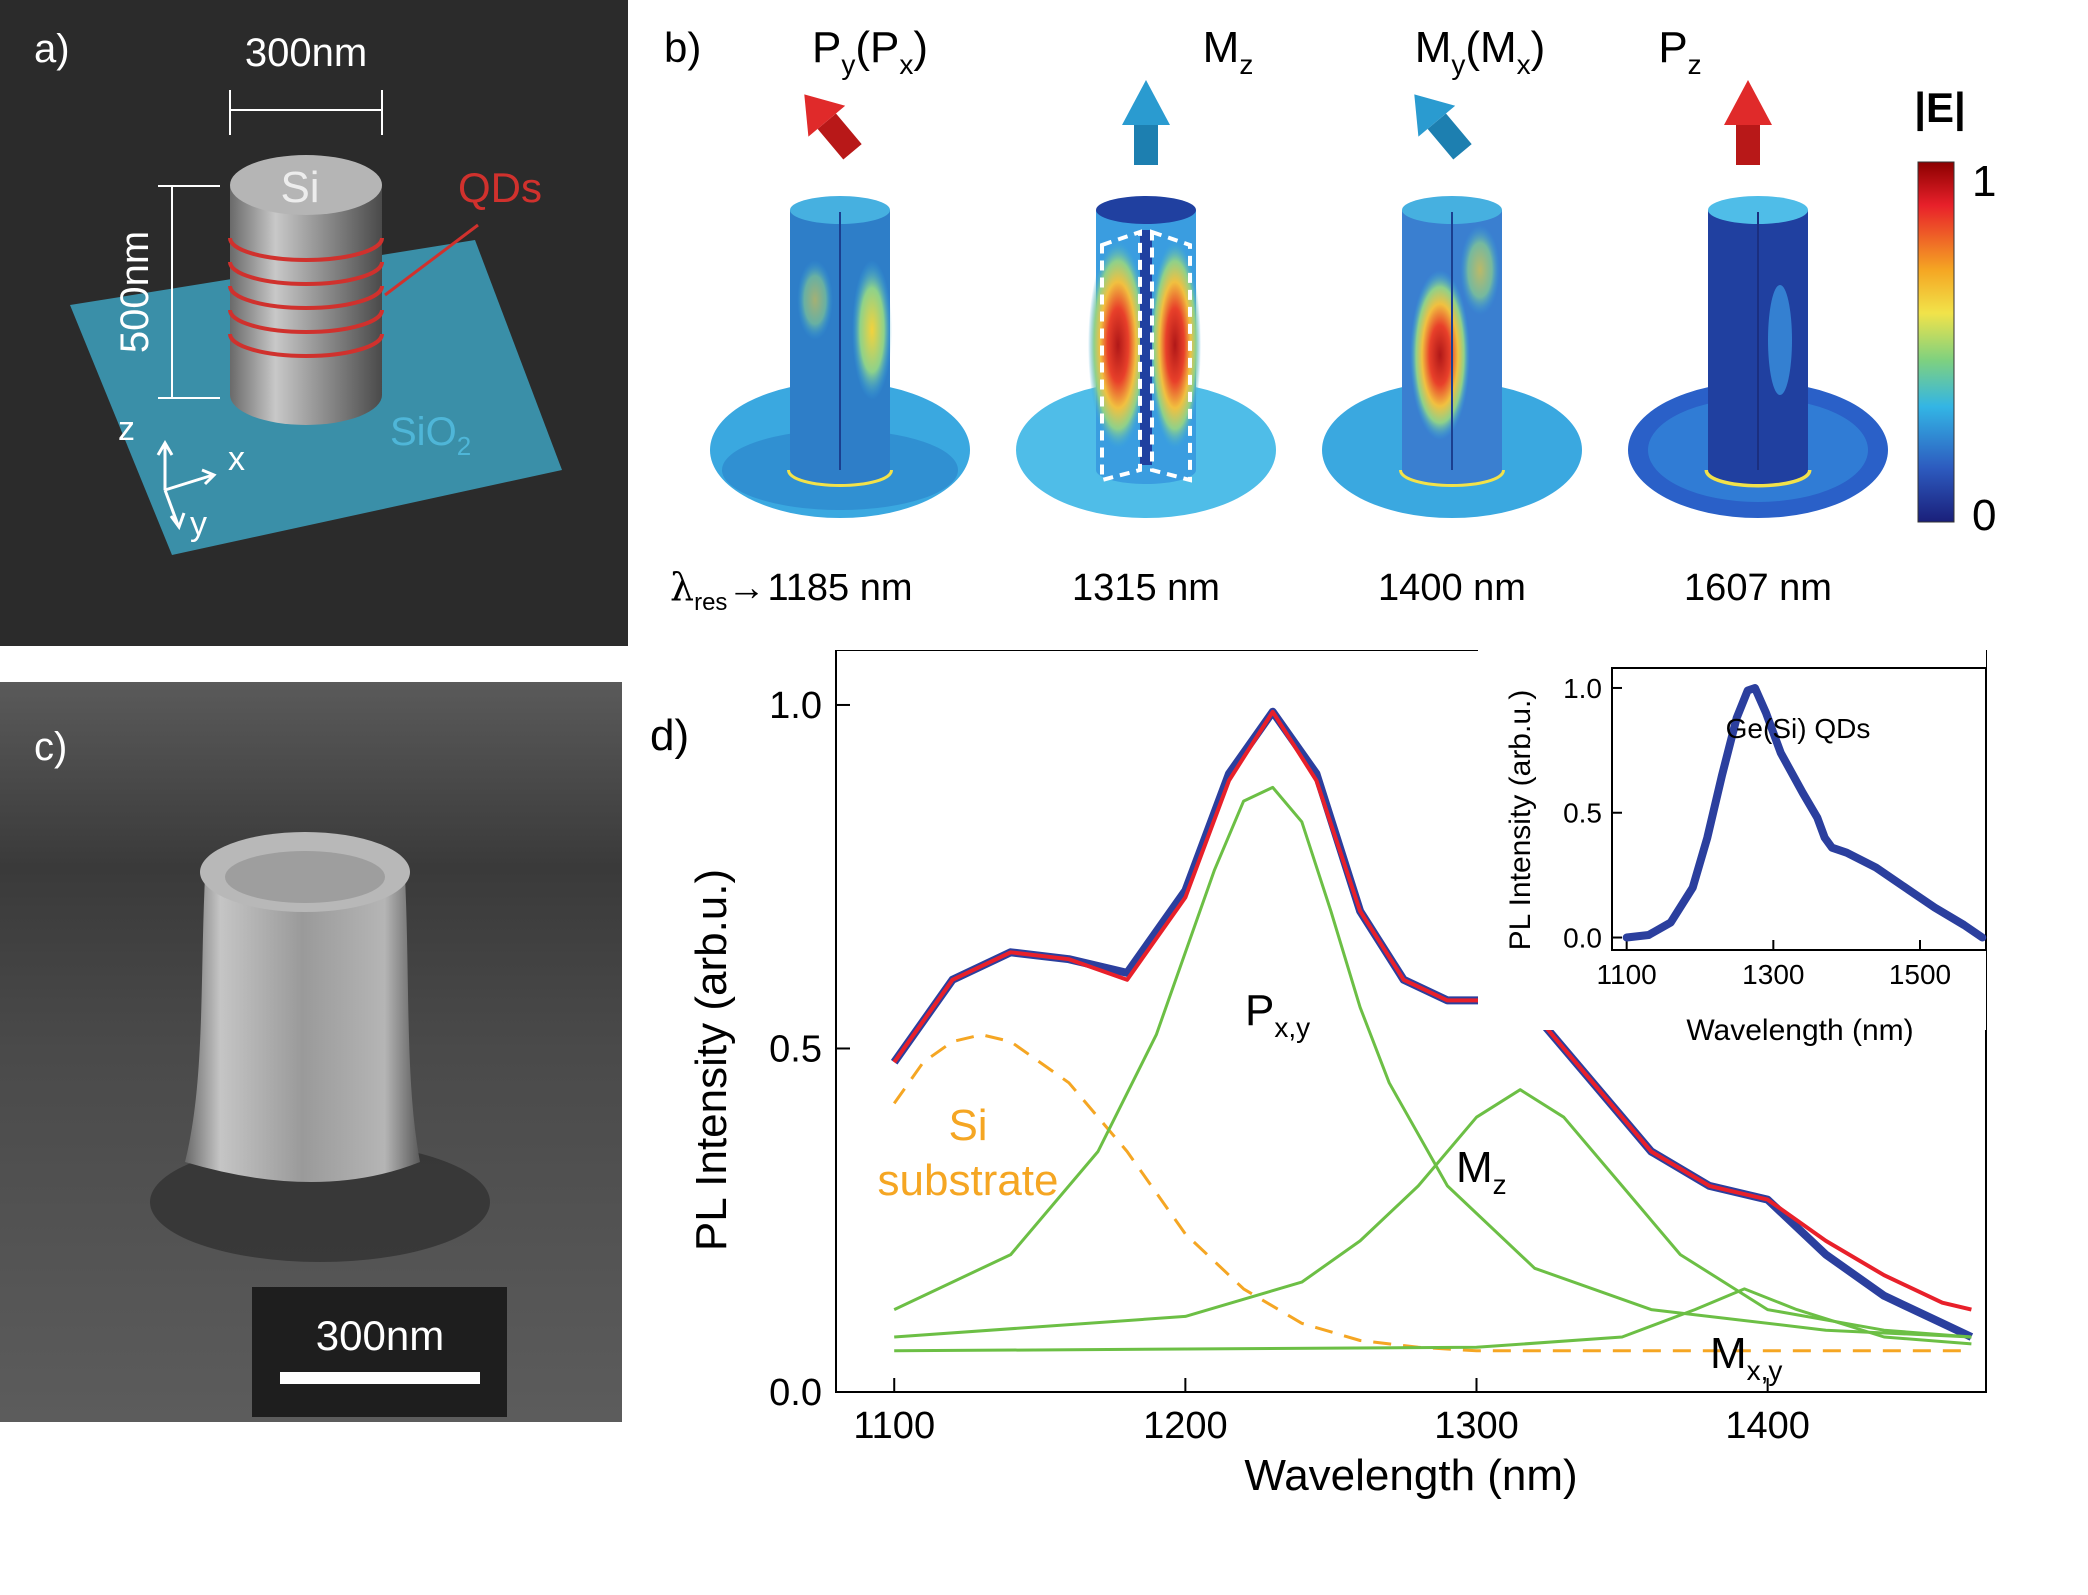  I want to click on y-axis-title: PL Intensity (arb.u.), so click(711, 1060).